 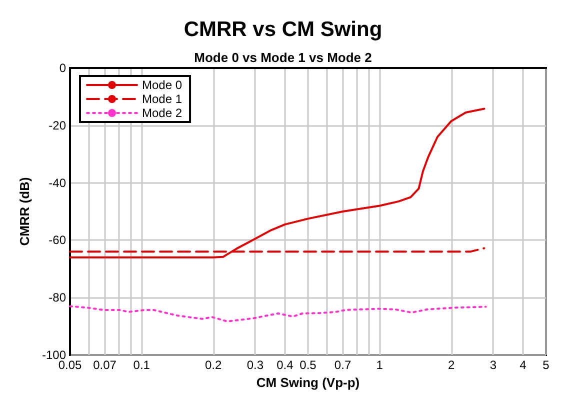 What do you see at coordinates (493, 365) in the screenshot?
I see `x-tick-label: 3` at bounding box center [493, 365].